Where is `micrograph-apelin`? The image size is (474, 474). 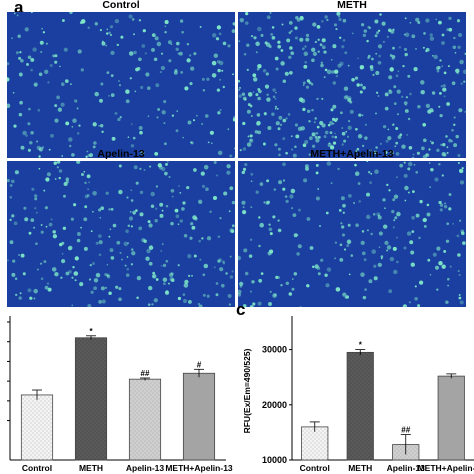 micrograph-apelin is located at coordinates (121, 234).